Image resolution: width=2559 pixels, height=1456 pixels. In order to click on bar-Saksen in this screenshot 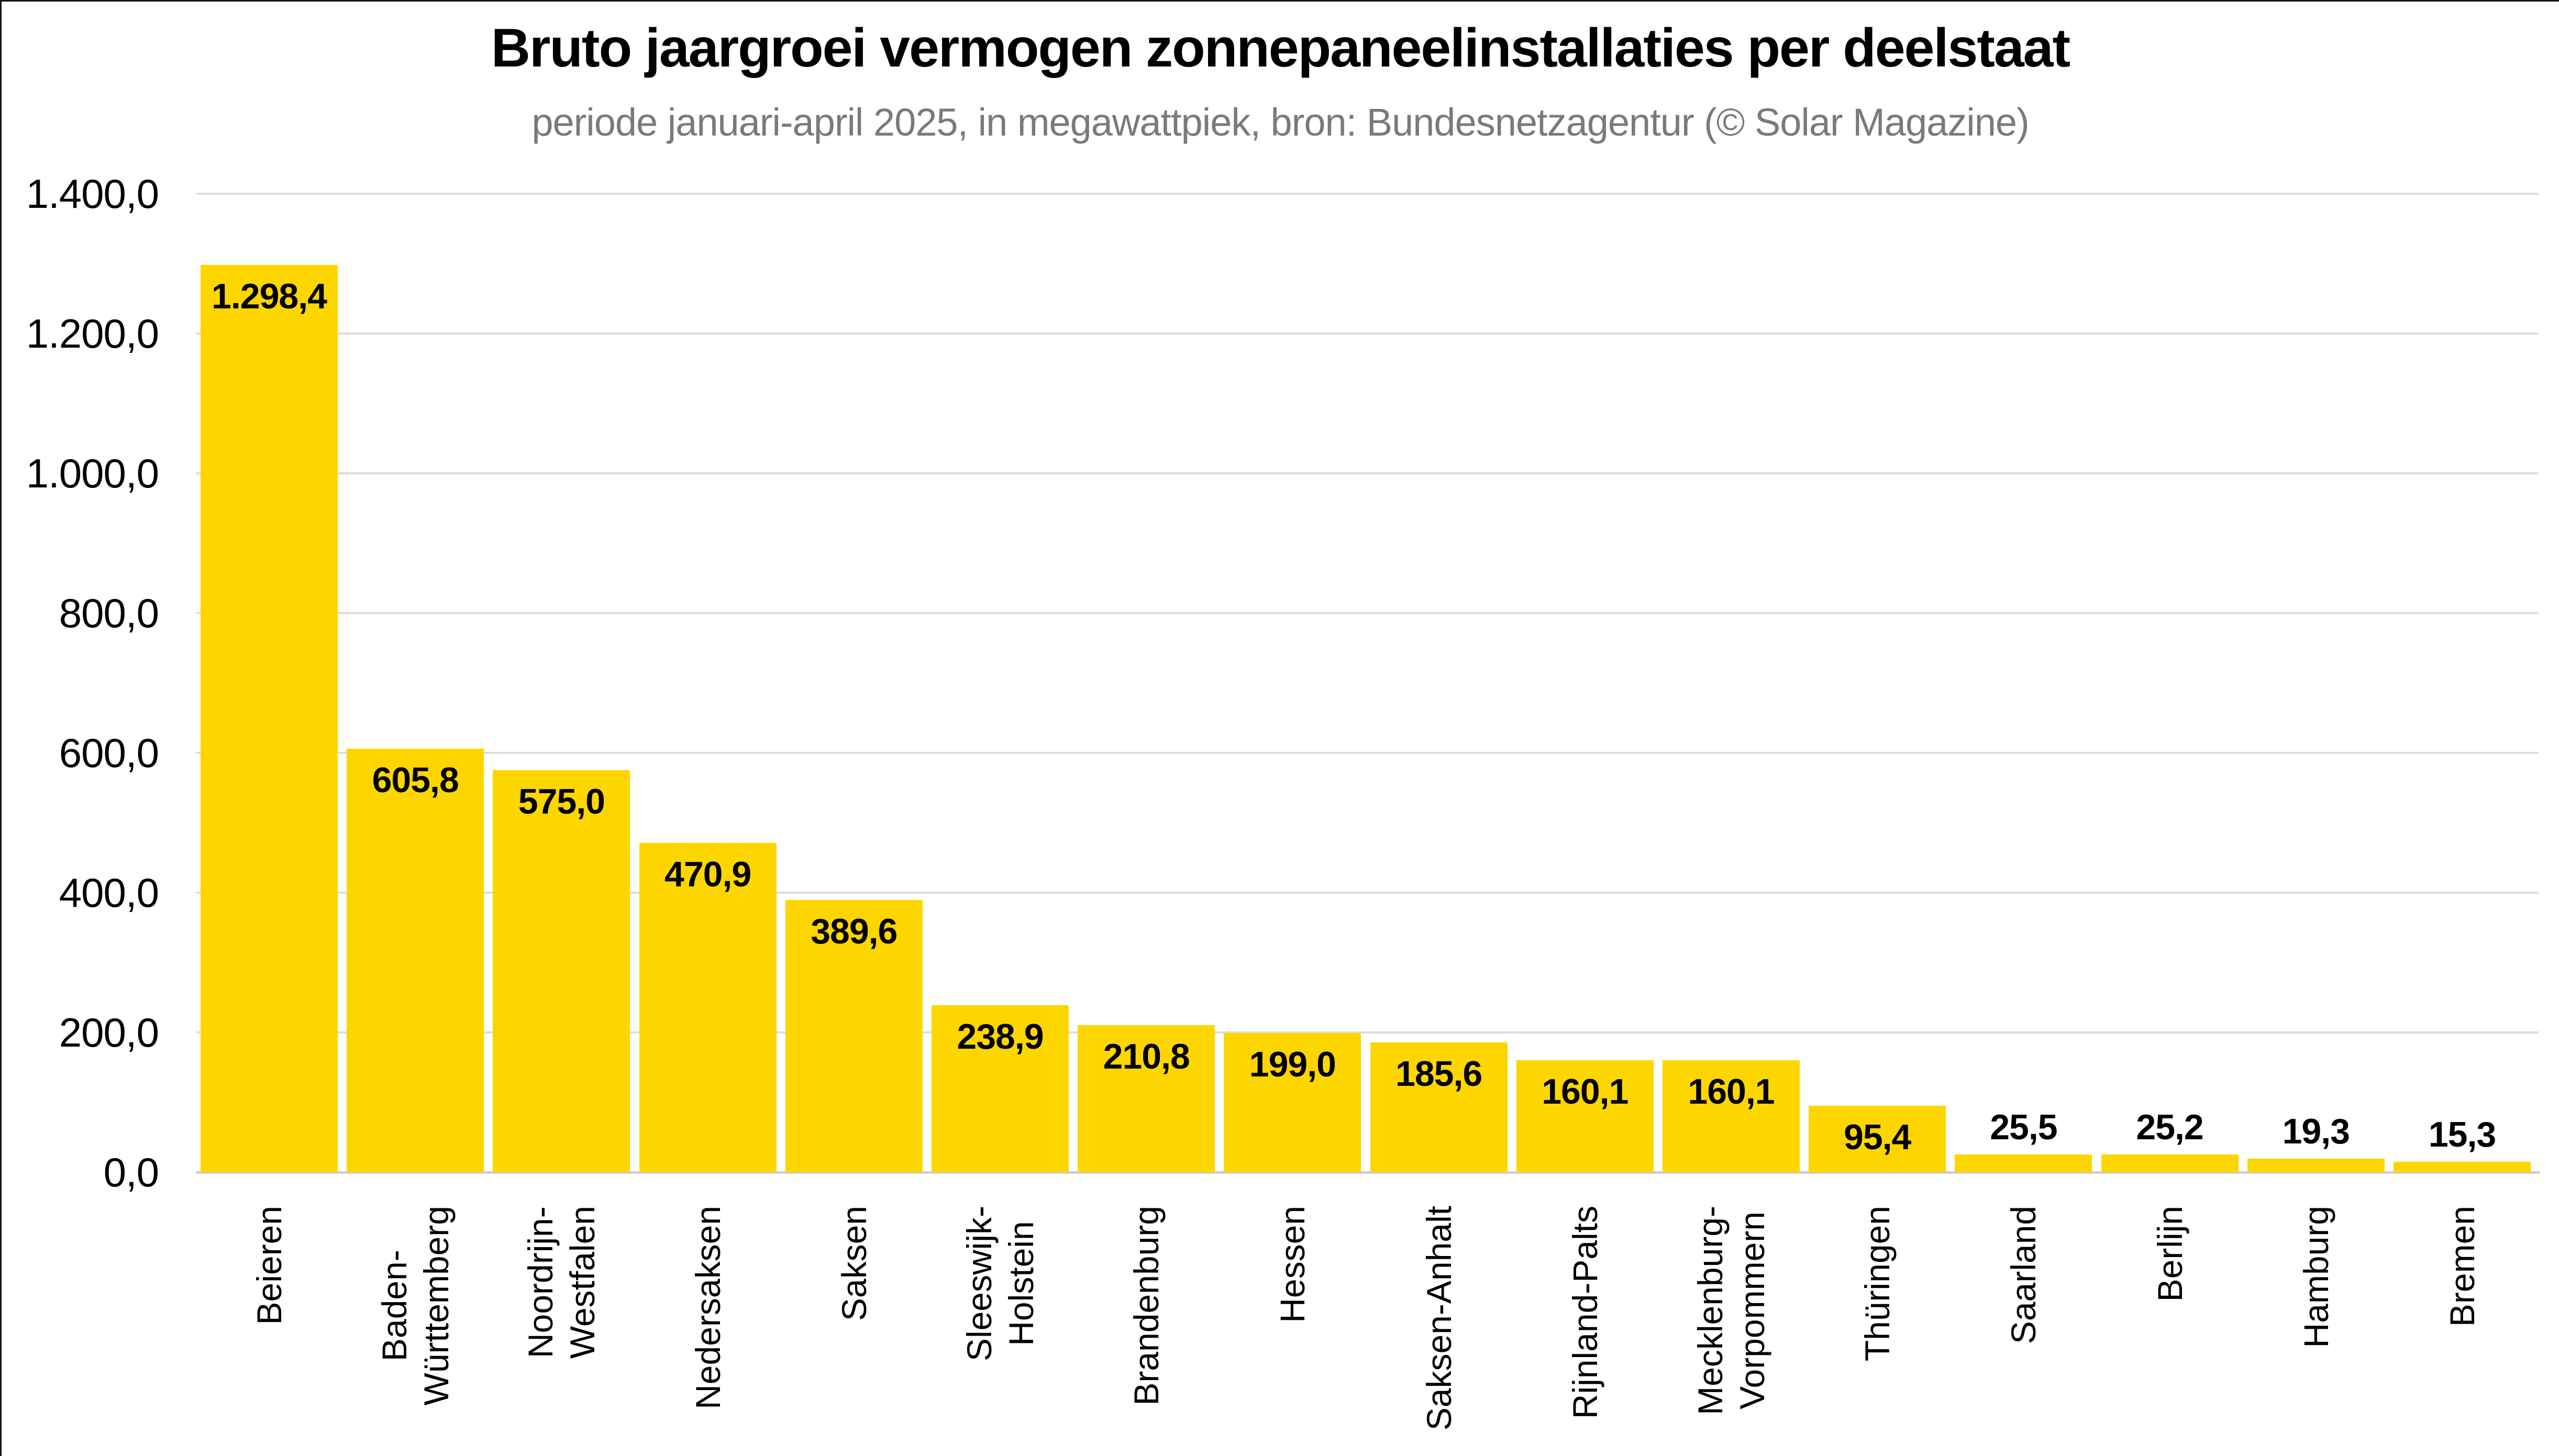, I will do `click(854, 1035)`.